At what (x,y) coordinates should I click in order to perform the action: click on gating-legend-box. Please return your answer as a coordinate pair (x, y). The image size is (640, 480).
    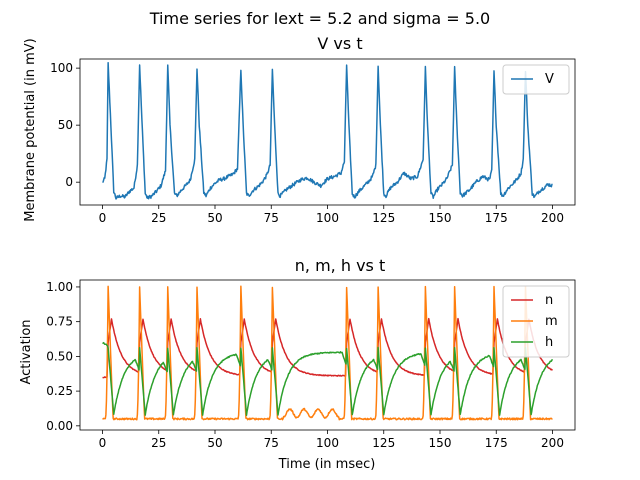
    Looking at the image, I should click on (536, 321).